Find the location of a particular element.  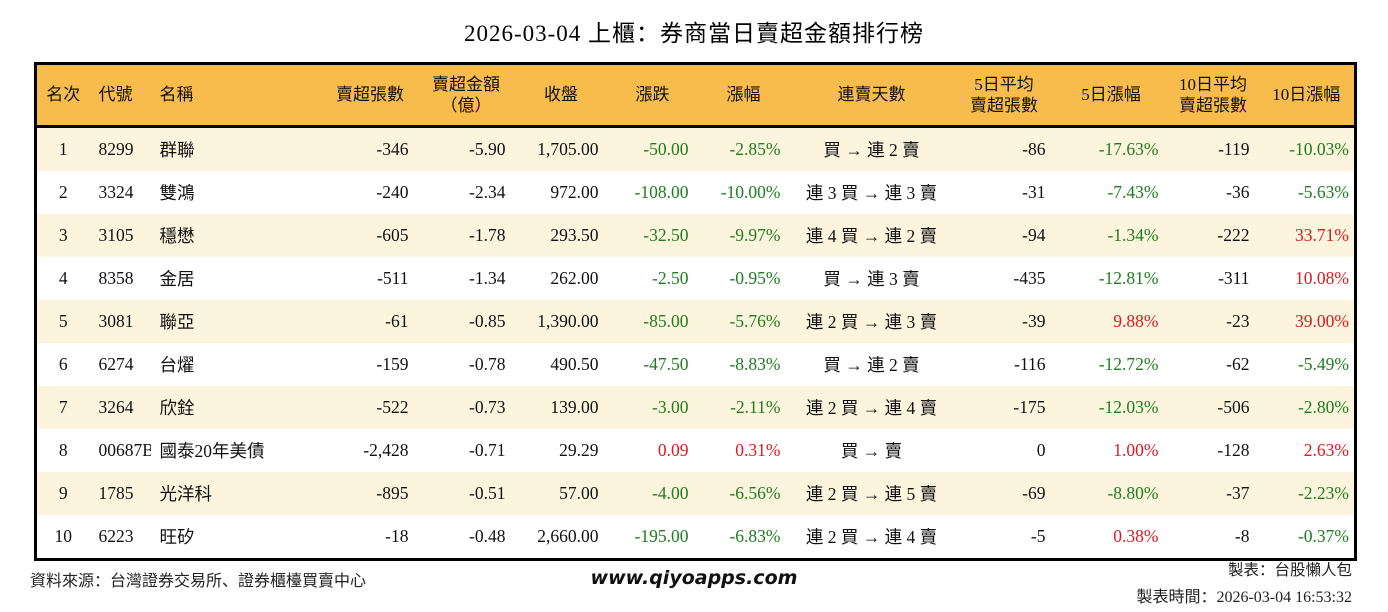

change-percent: -6.56% is located at coordinates (755, 493).